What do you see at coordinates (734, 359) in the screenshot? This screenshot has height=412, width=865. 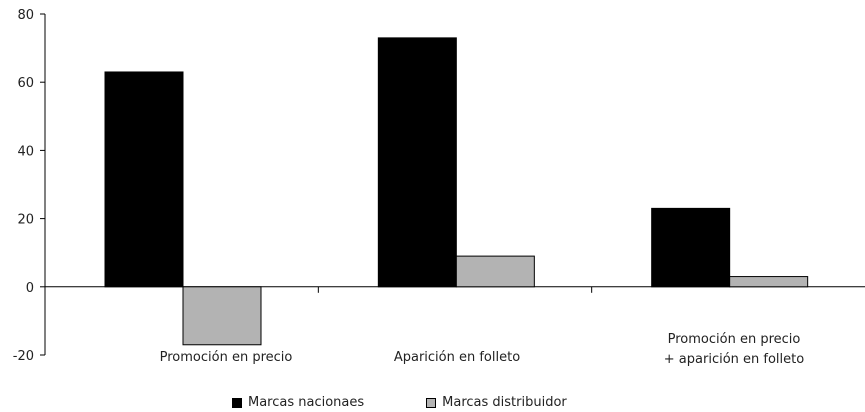 I see `x-category-label: + aparición en folleto` at bounding box center [734, 359].